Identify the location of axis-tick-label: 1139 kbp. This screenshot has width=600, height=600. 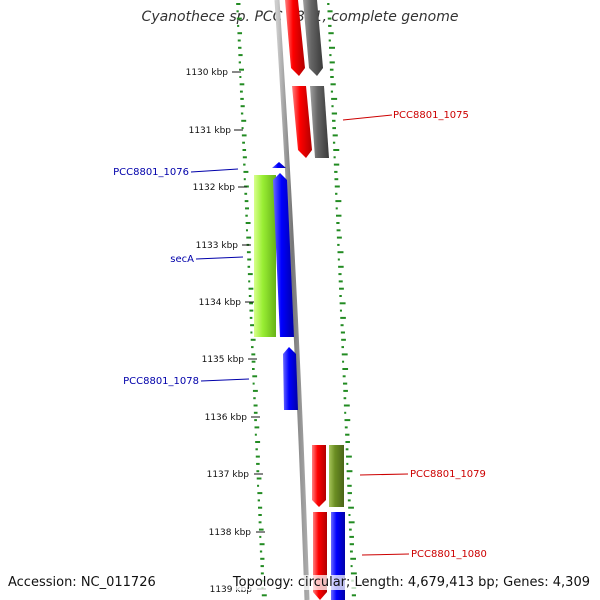
(231, 590).